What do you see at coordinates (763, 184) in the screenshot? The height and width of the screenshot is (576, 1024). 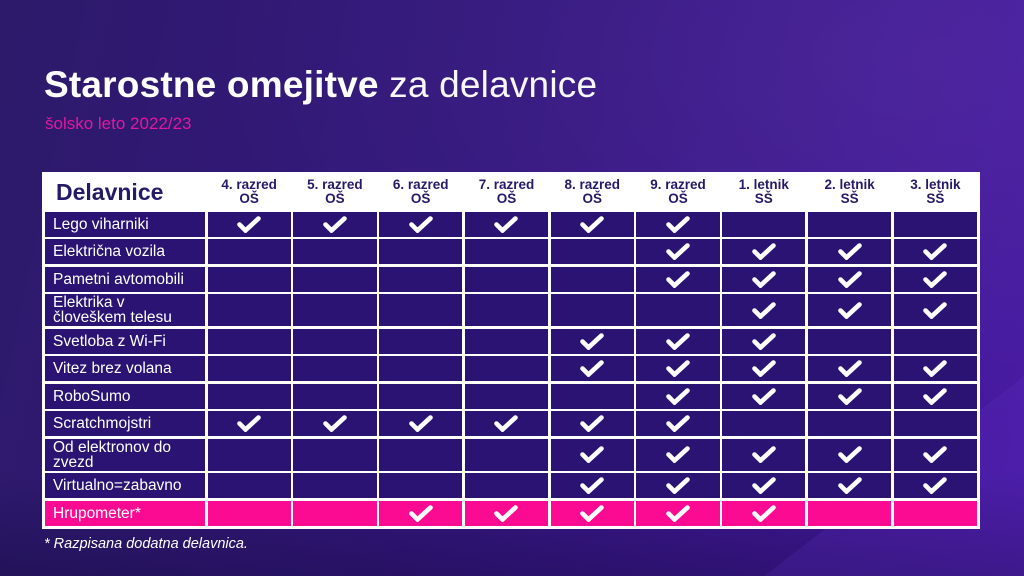 I see `column-header-grade: 1. letnik` at bounding box center [763, 184].